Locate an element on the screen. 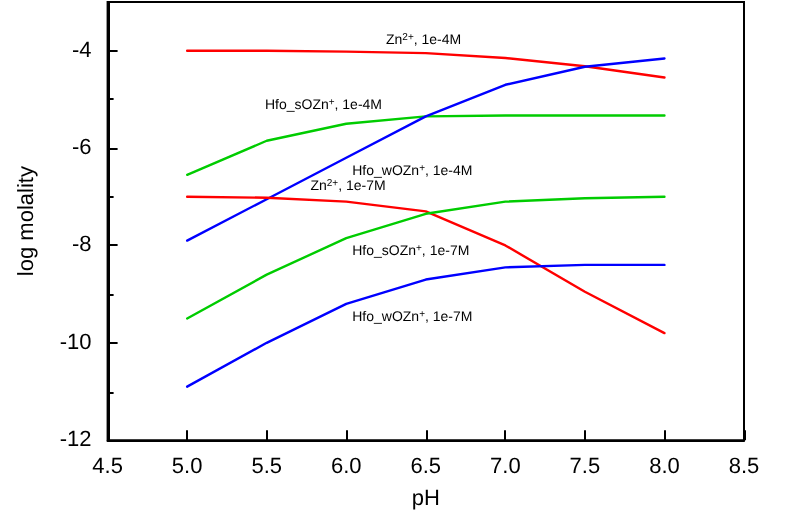 The image size is (800, 520). x-tick-label: 6.0 is located at coordinates (346, 467).